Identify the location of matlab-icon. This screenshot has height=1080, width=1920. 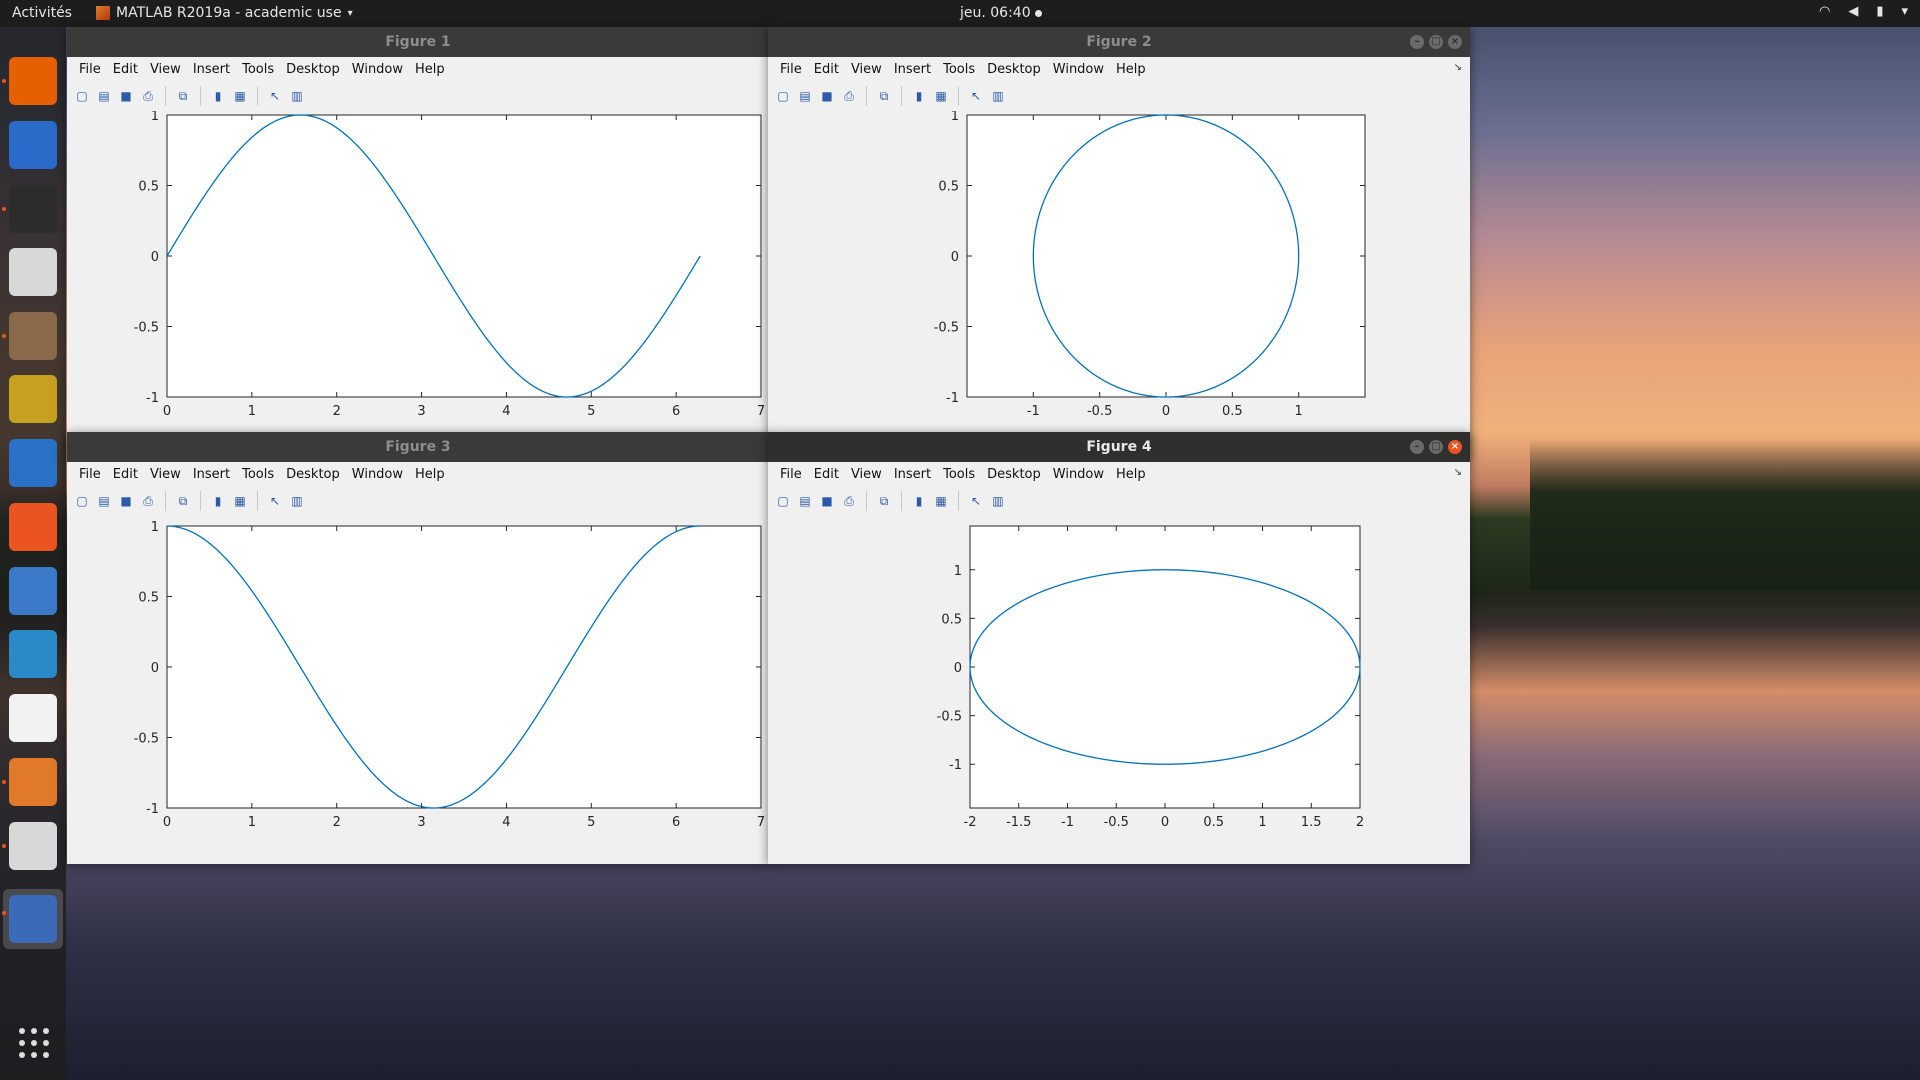
(33, 919).